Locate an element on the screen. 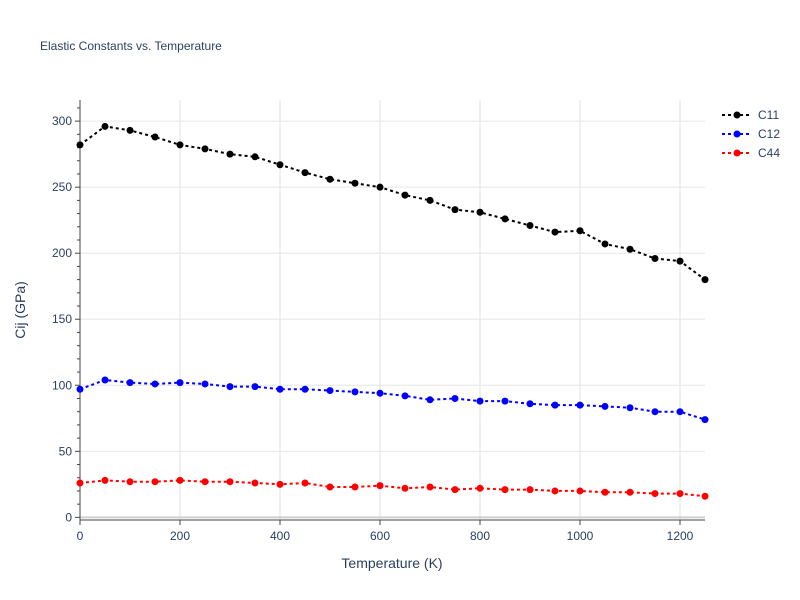 The image size is (800, 600). legend-item-c12: C12 is located at coordinates (751, 134).